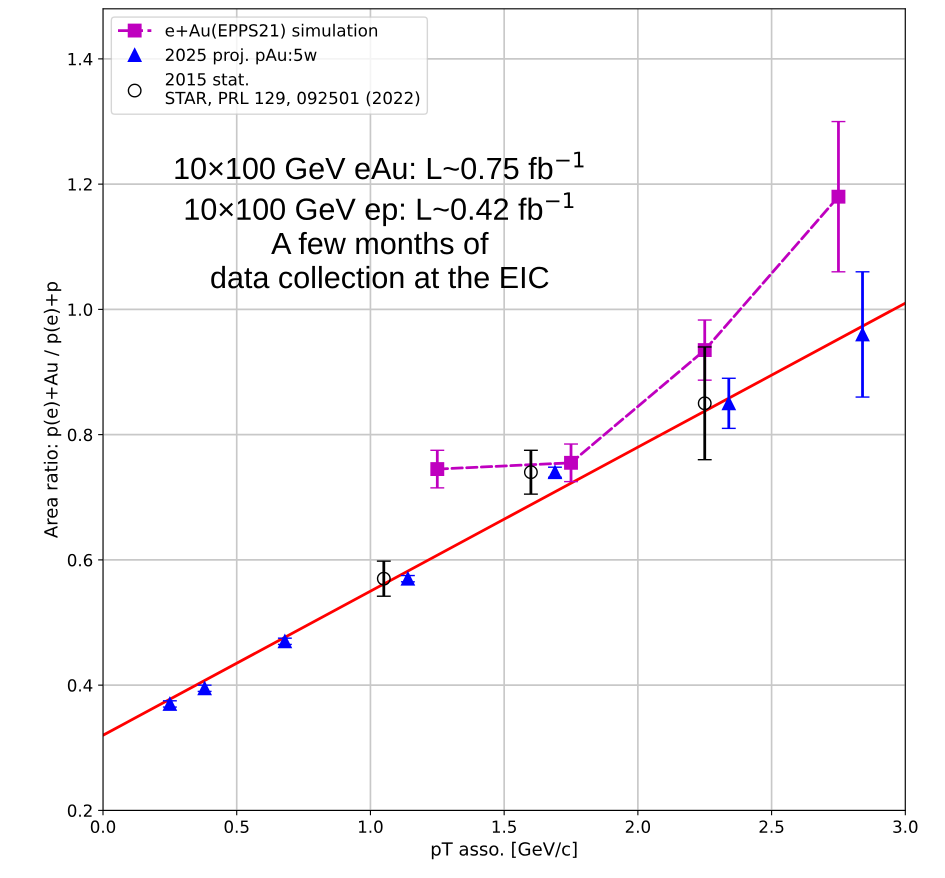  What do you see at coordinates (80, 560) in the screenshot?
I see `y-tick-label: 0.6` at bounding box center [80, 560].